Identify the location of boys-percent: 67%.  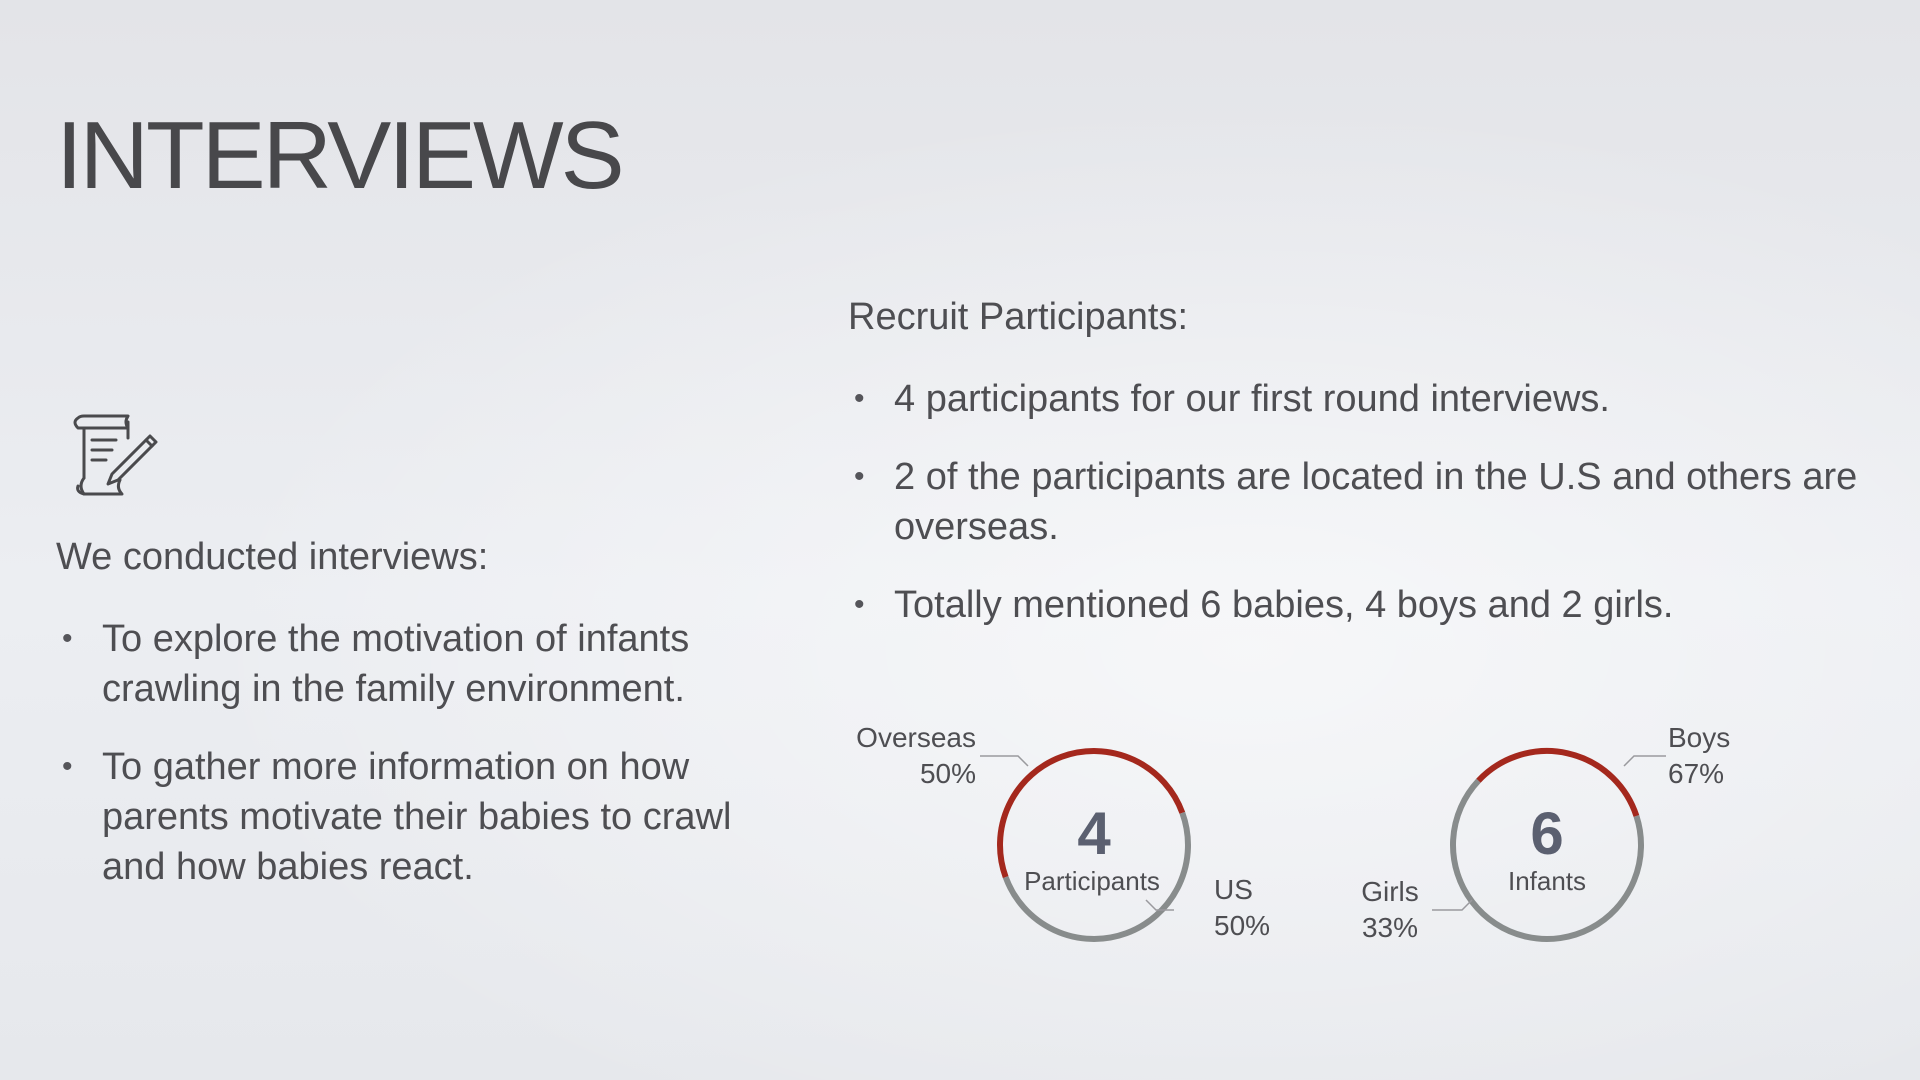
(1696, 773).